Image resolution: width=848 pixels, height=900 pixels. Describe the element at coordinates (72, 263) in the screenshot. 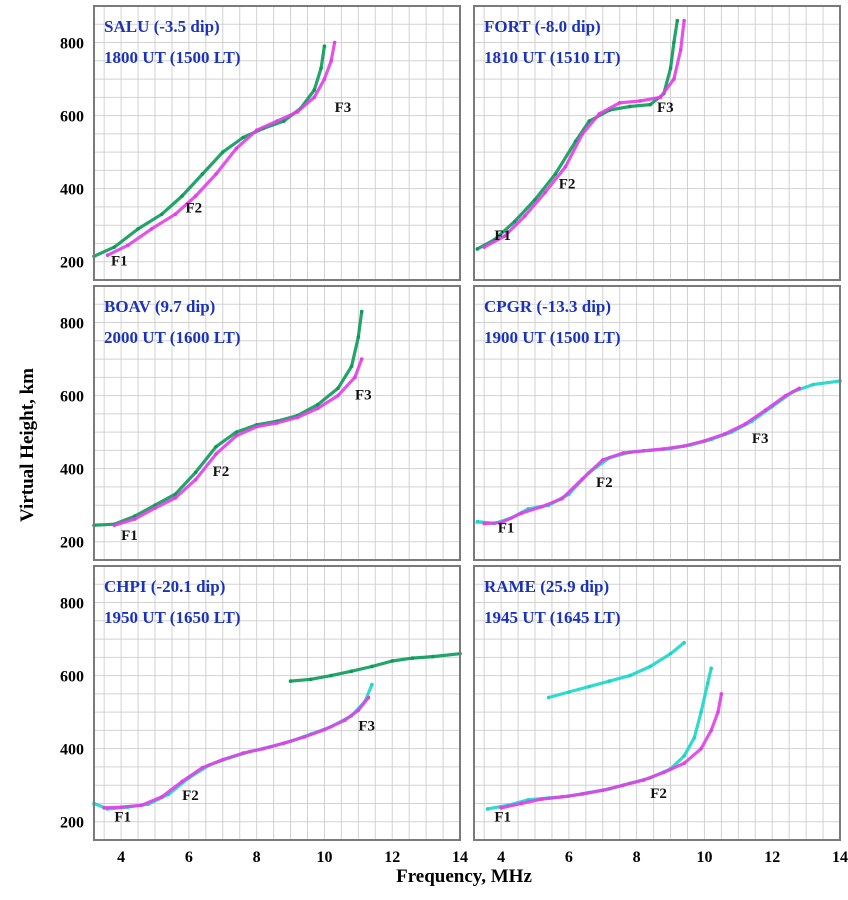

I see `y-tick-label: 200` at that location.